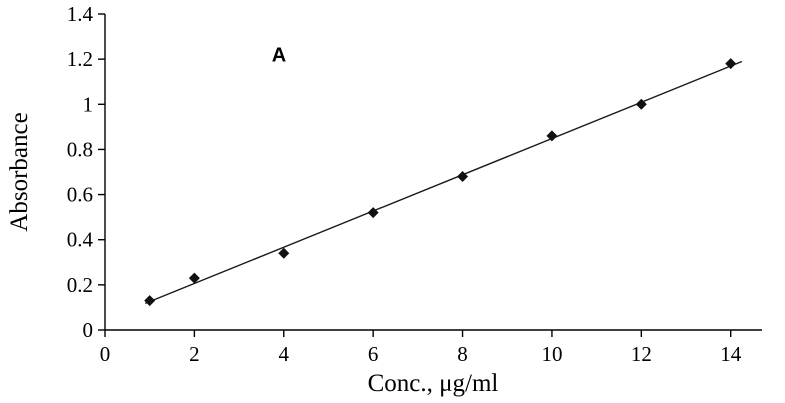 The image size is (785, 403). What do you see at coordinates (80, 149) in the screenshot?
I see `y-tick-label: 0.8` at bounding box center [80, 149].